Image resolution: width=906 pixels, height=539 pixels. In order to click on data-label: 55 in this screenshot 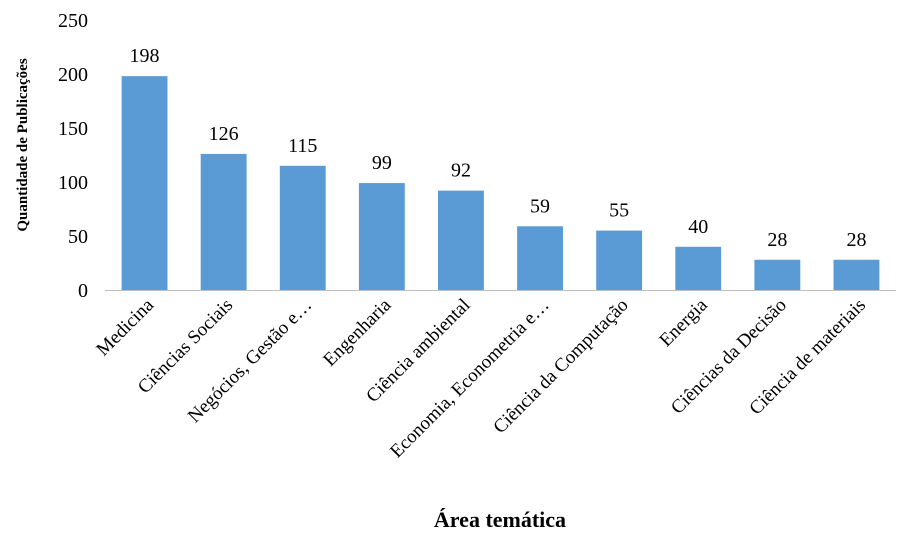, I will do `click(619, 211)`.